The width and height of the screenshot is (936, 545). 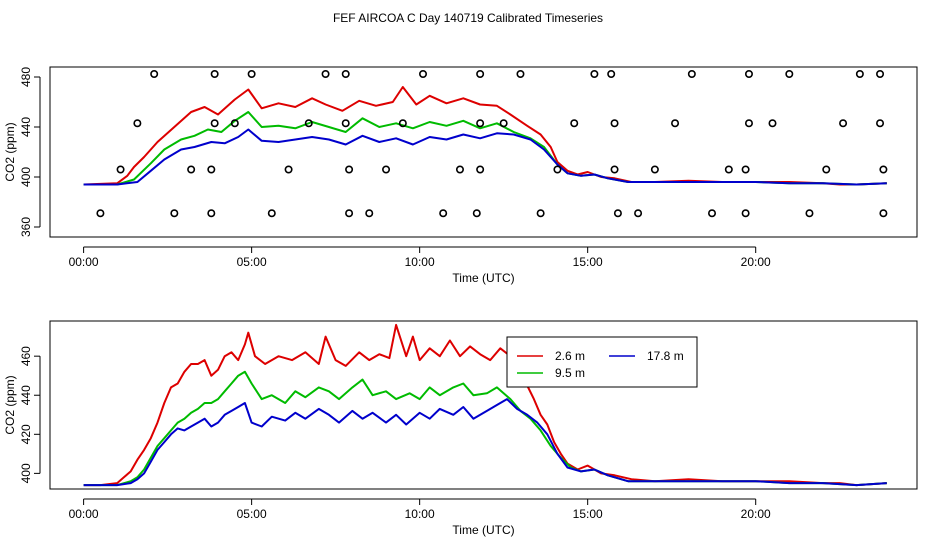 What do you see at coordinates (252, 262) in the screenshot?
I see `panel-top-x-tick-label: 05:00` at bounding box center [252, 262].